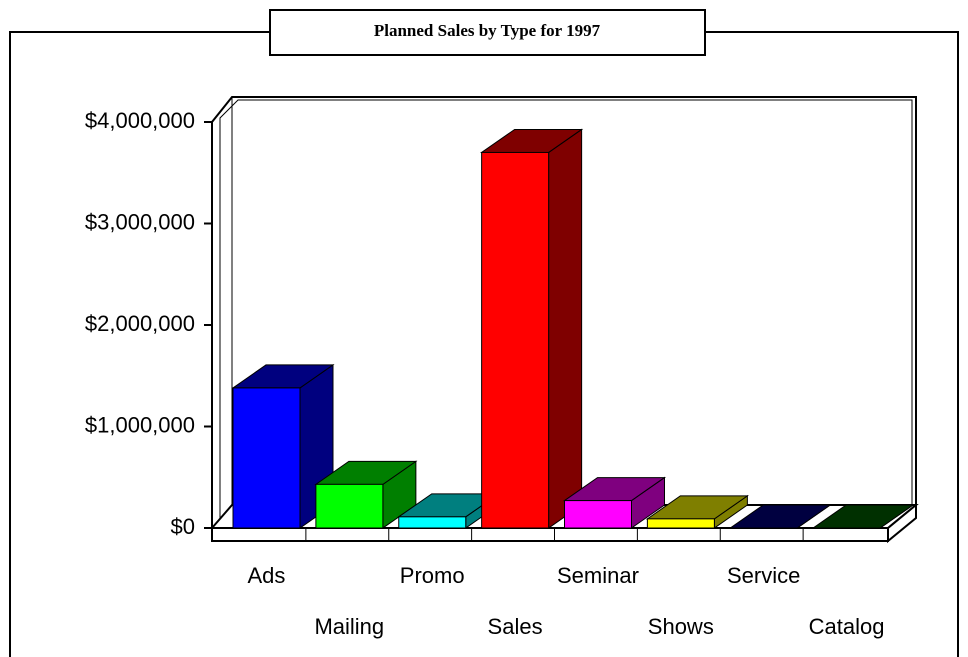 The height and width of the screenshot is (657, 968). I want to click on y-tick-label: $3,000,000, so click(140, 221).